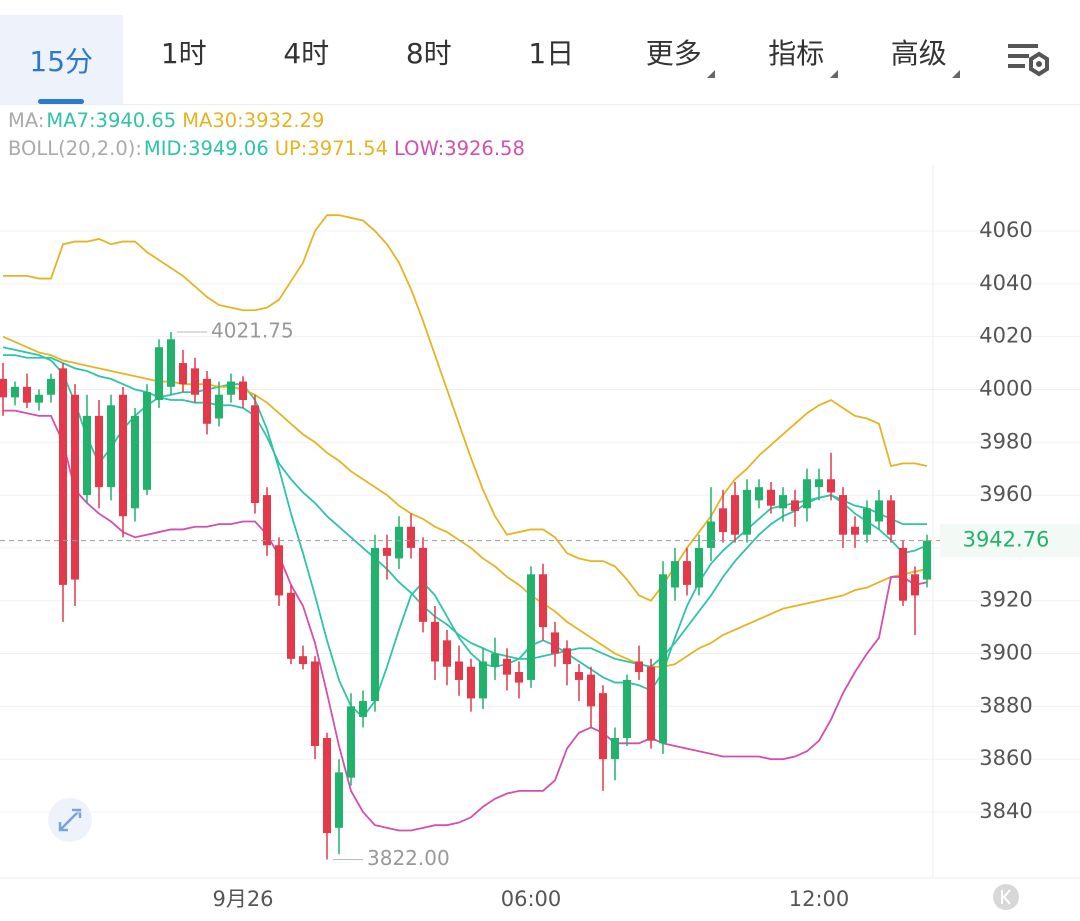 The image size is (1080, 921). What do you see at coordinates (306, 53) in the screenshot?
I see `period-tab: 4时` at bounding box center [306, 53].